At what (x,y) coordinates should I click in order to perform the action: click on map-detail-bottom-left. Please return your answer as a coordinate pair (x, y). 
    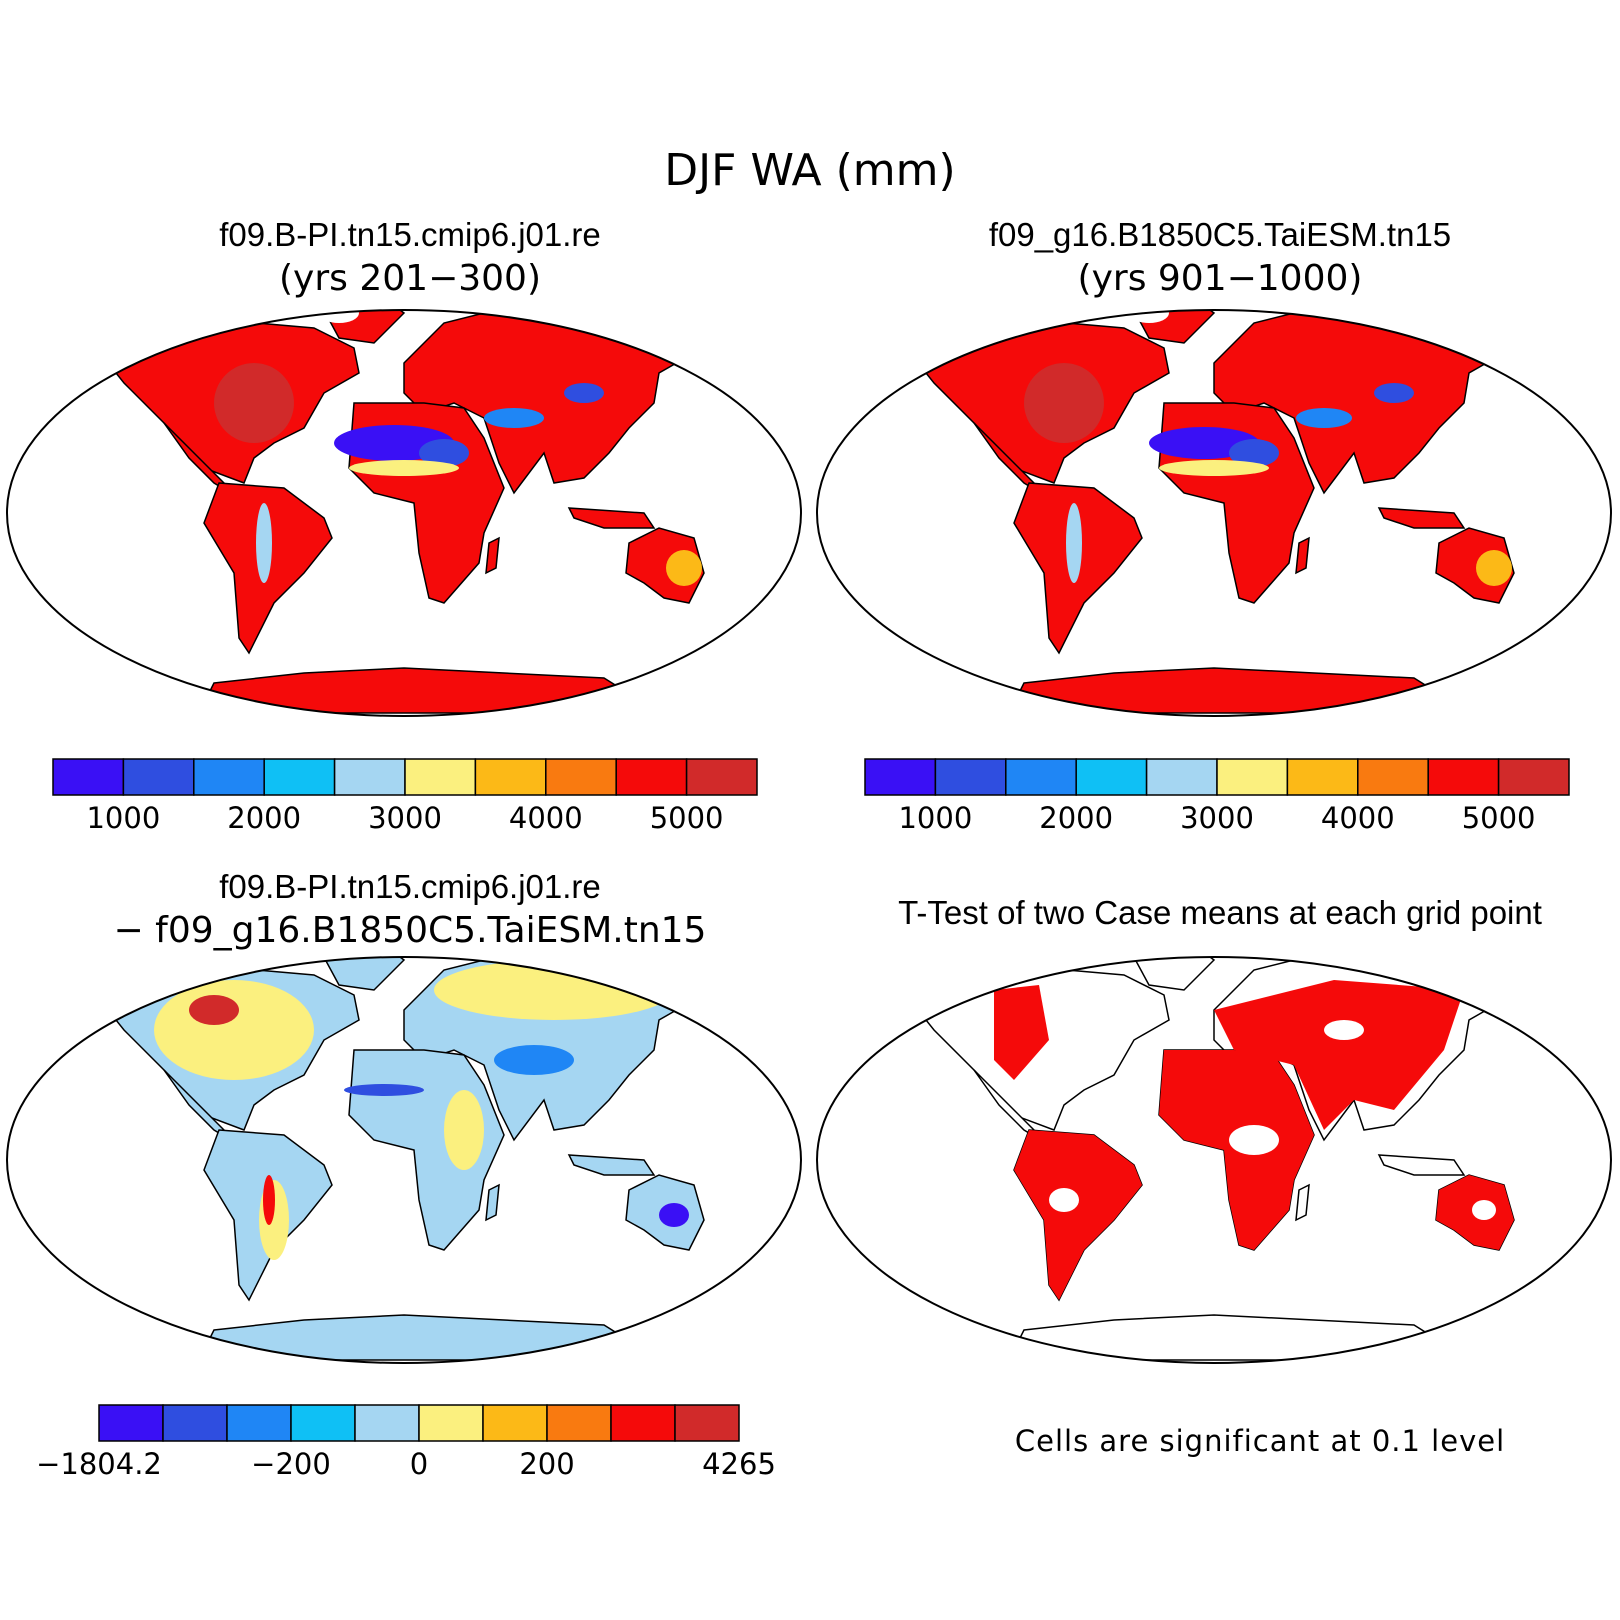
    Looking at the image, I should click on (421, 1110).